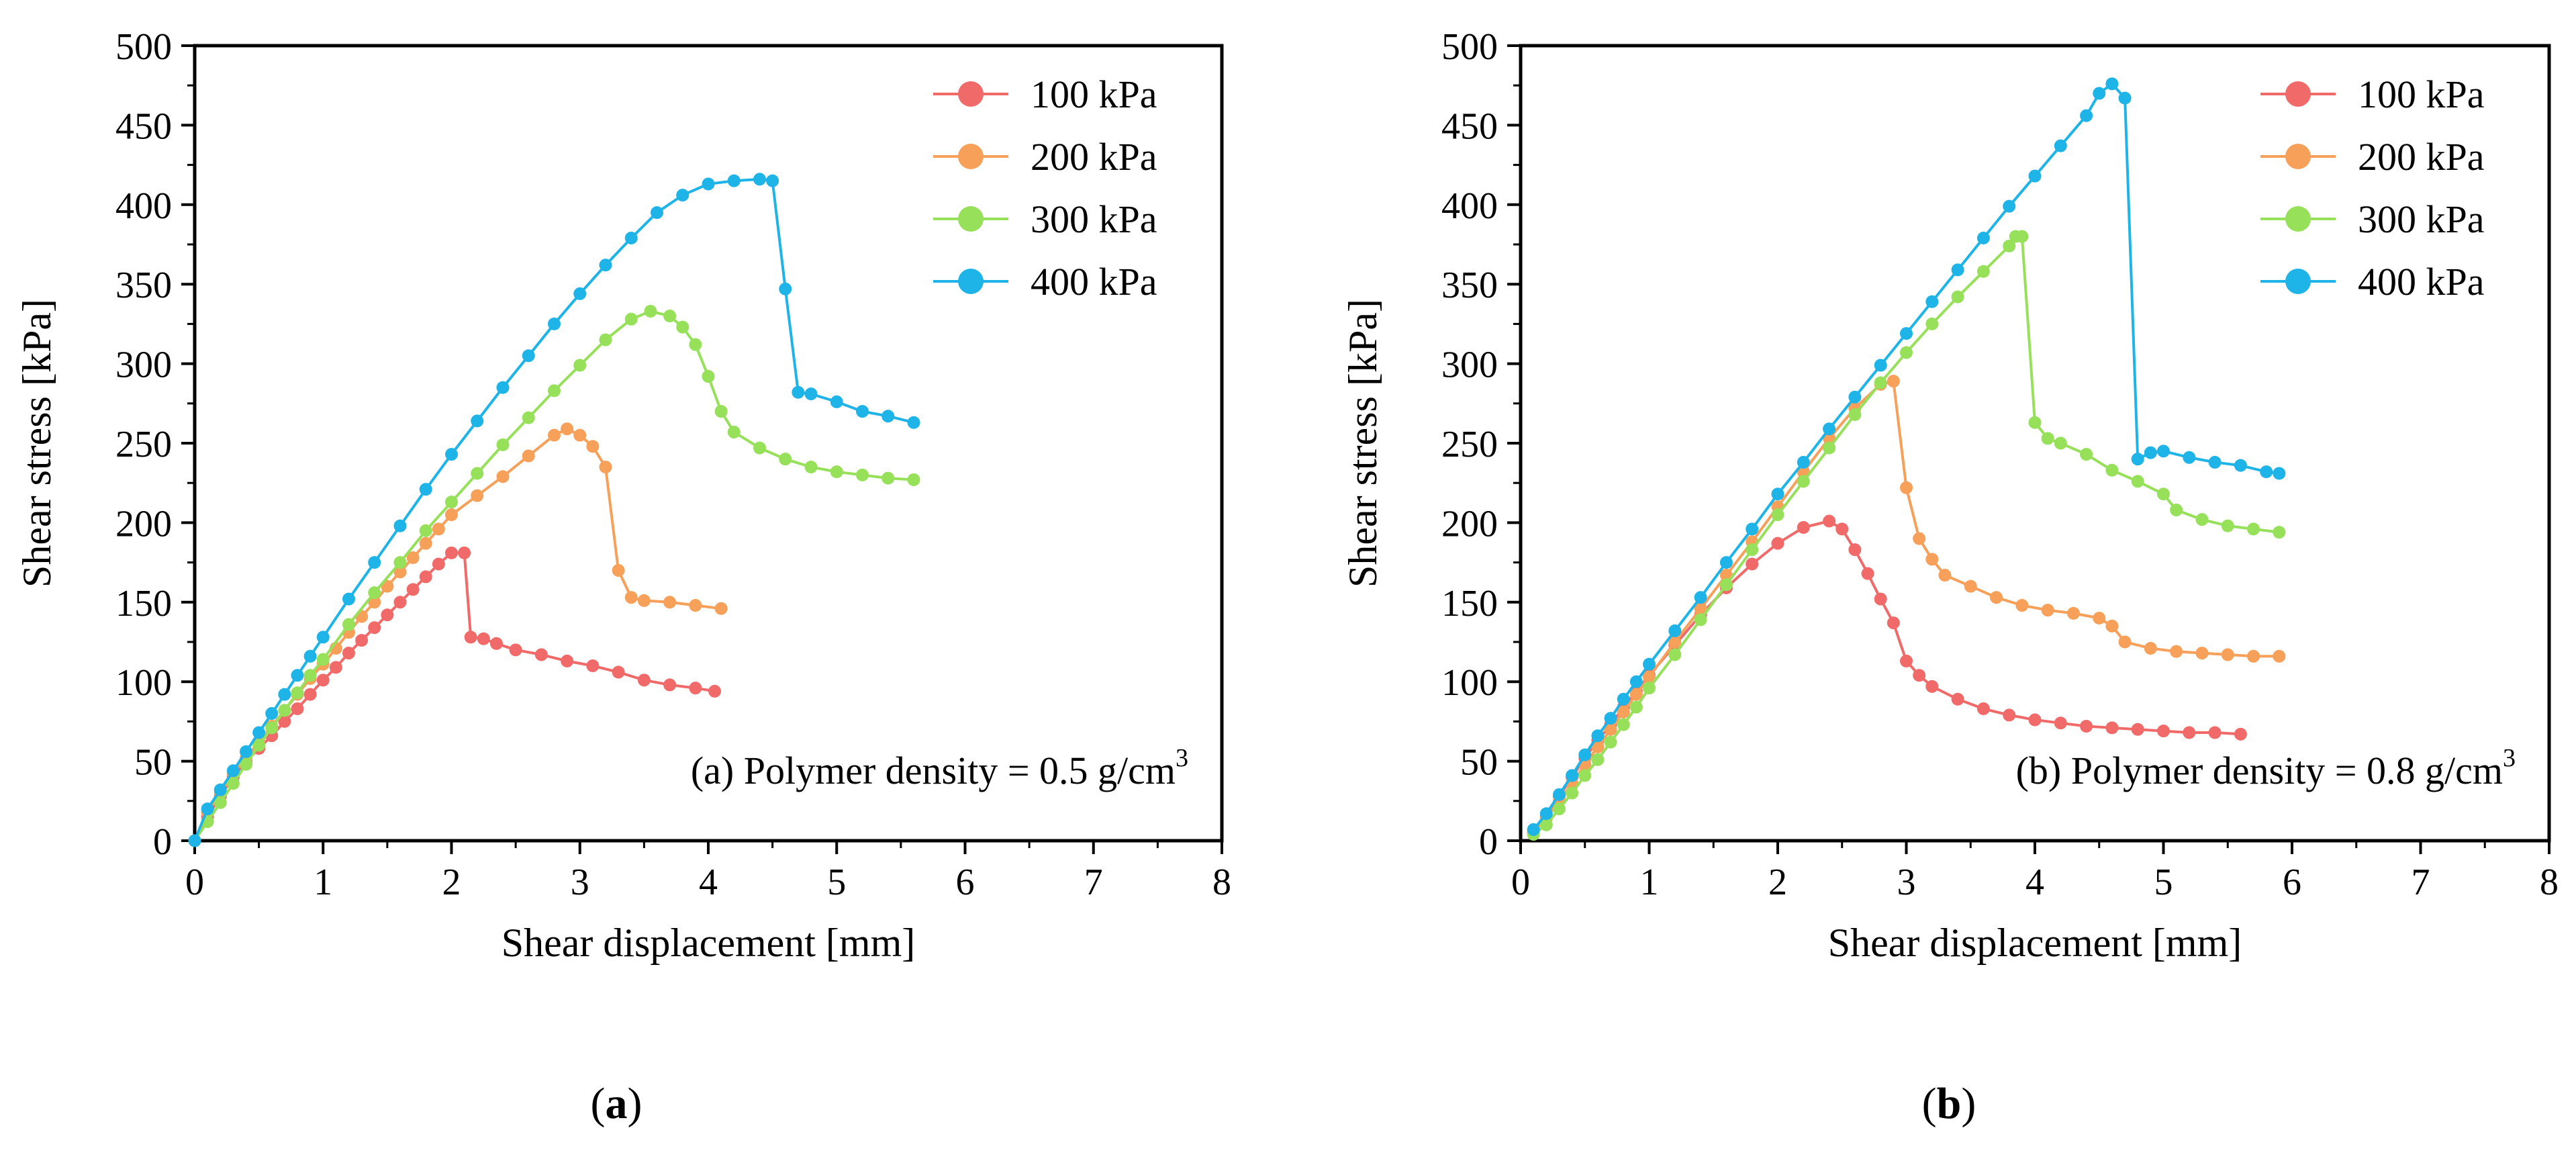  Describe the element at coordinates (1182, 758) in the screenshot. I see `annotation-superscript: 3` at that location.